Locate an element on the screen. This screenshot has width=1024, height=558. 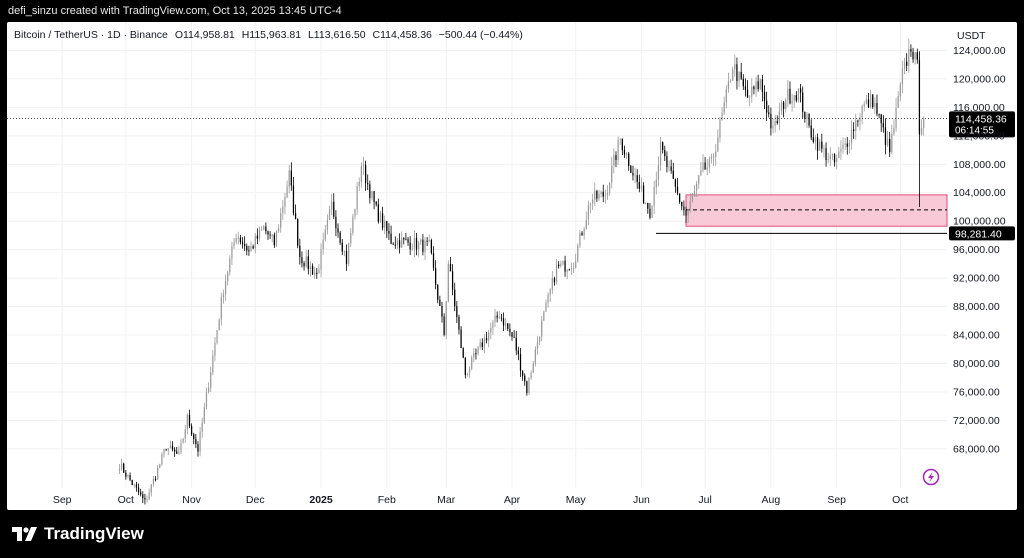
lightning-icon is located at coordinates (931, 477).